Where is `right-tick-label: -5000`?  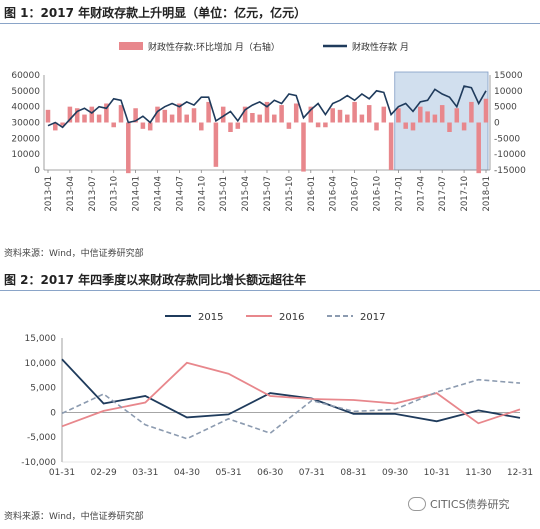 right-tick-label: -5000 is located at coordinates (507, 139).